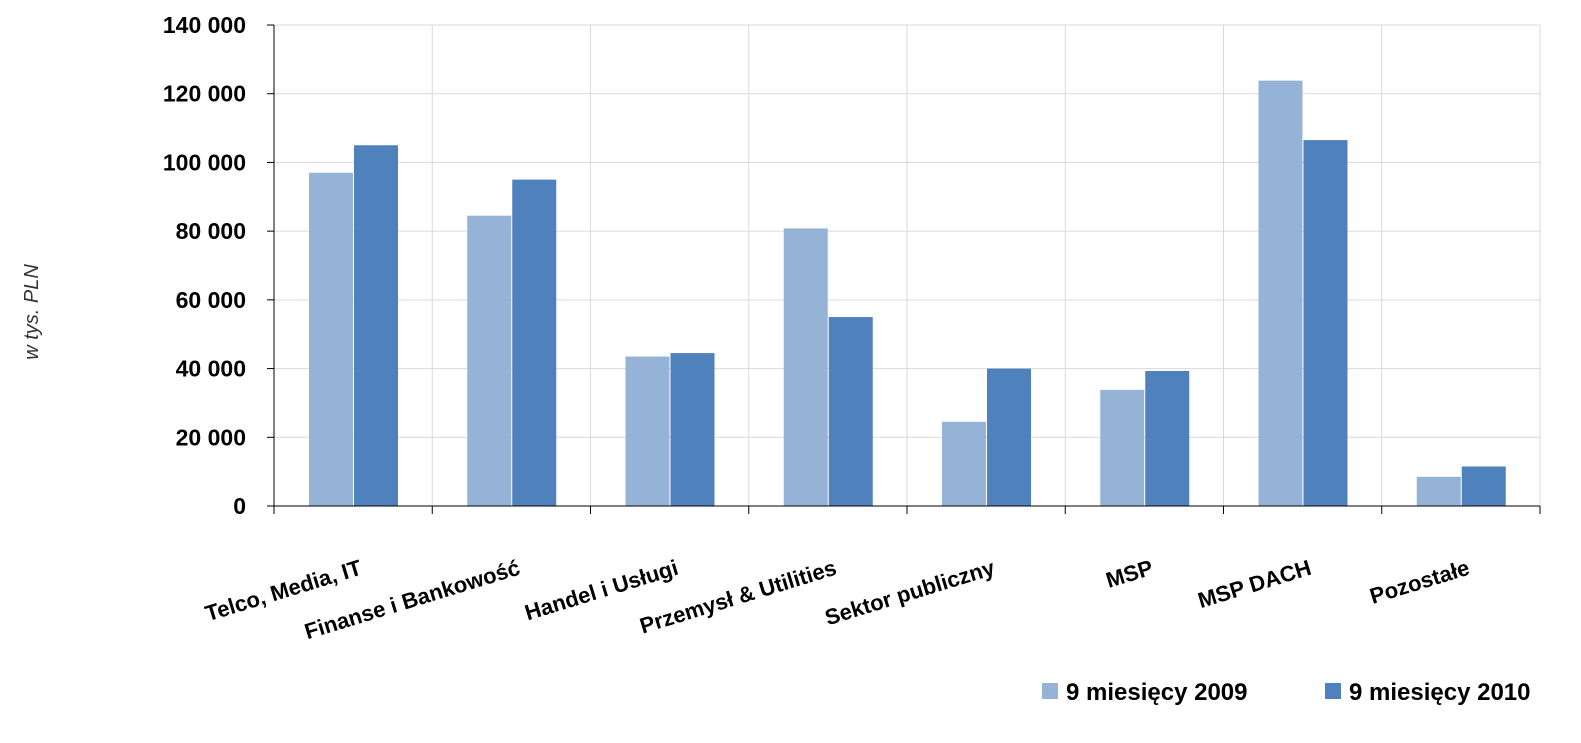 Image resolution: width=1581 pixels, height=743 pixels. Describe the element at coordinates (1129, 574) in the screenshot. I see `x-tick-label: MSP` at that location.